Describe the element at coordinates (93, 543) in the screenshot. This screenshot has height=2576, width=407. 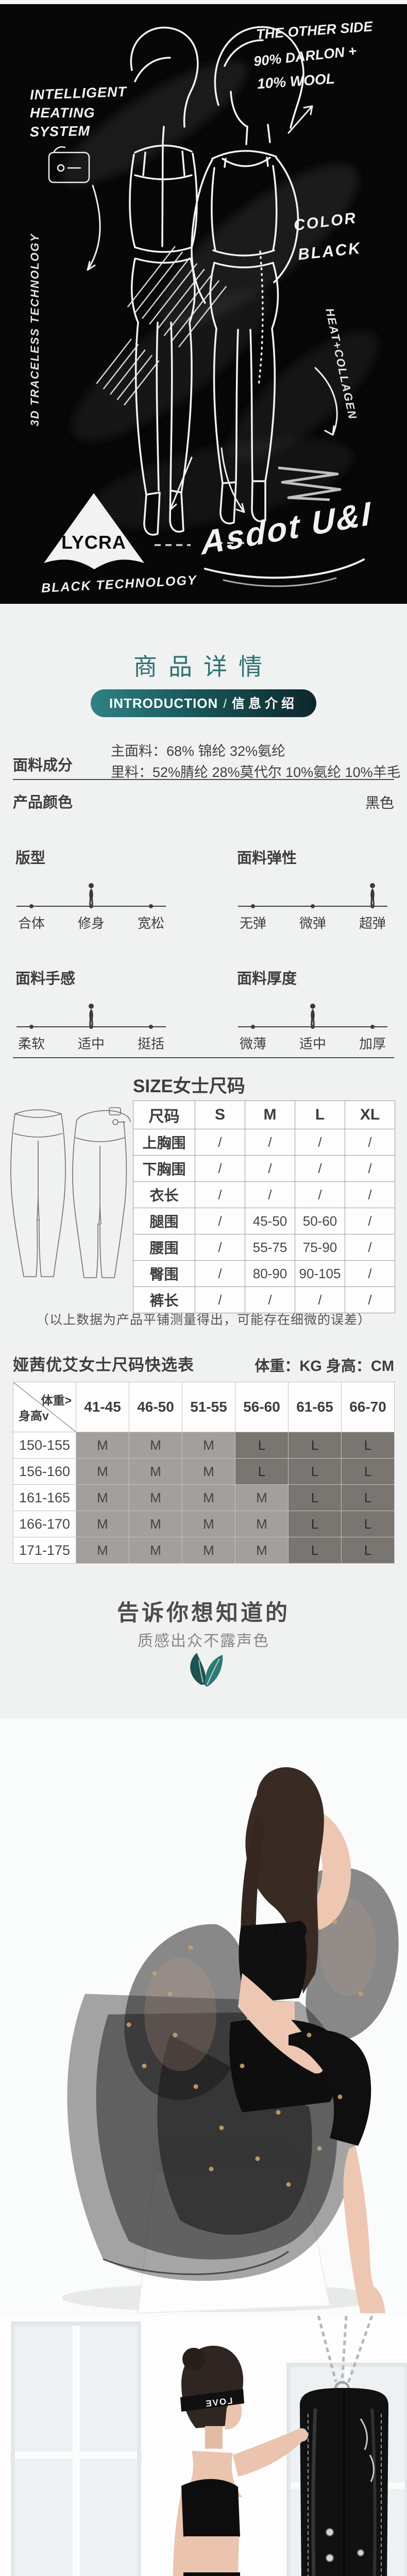
I see `lycra-logo-text: LYCRA` at that location.